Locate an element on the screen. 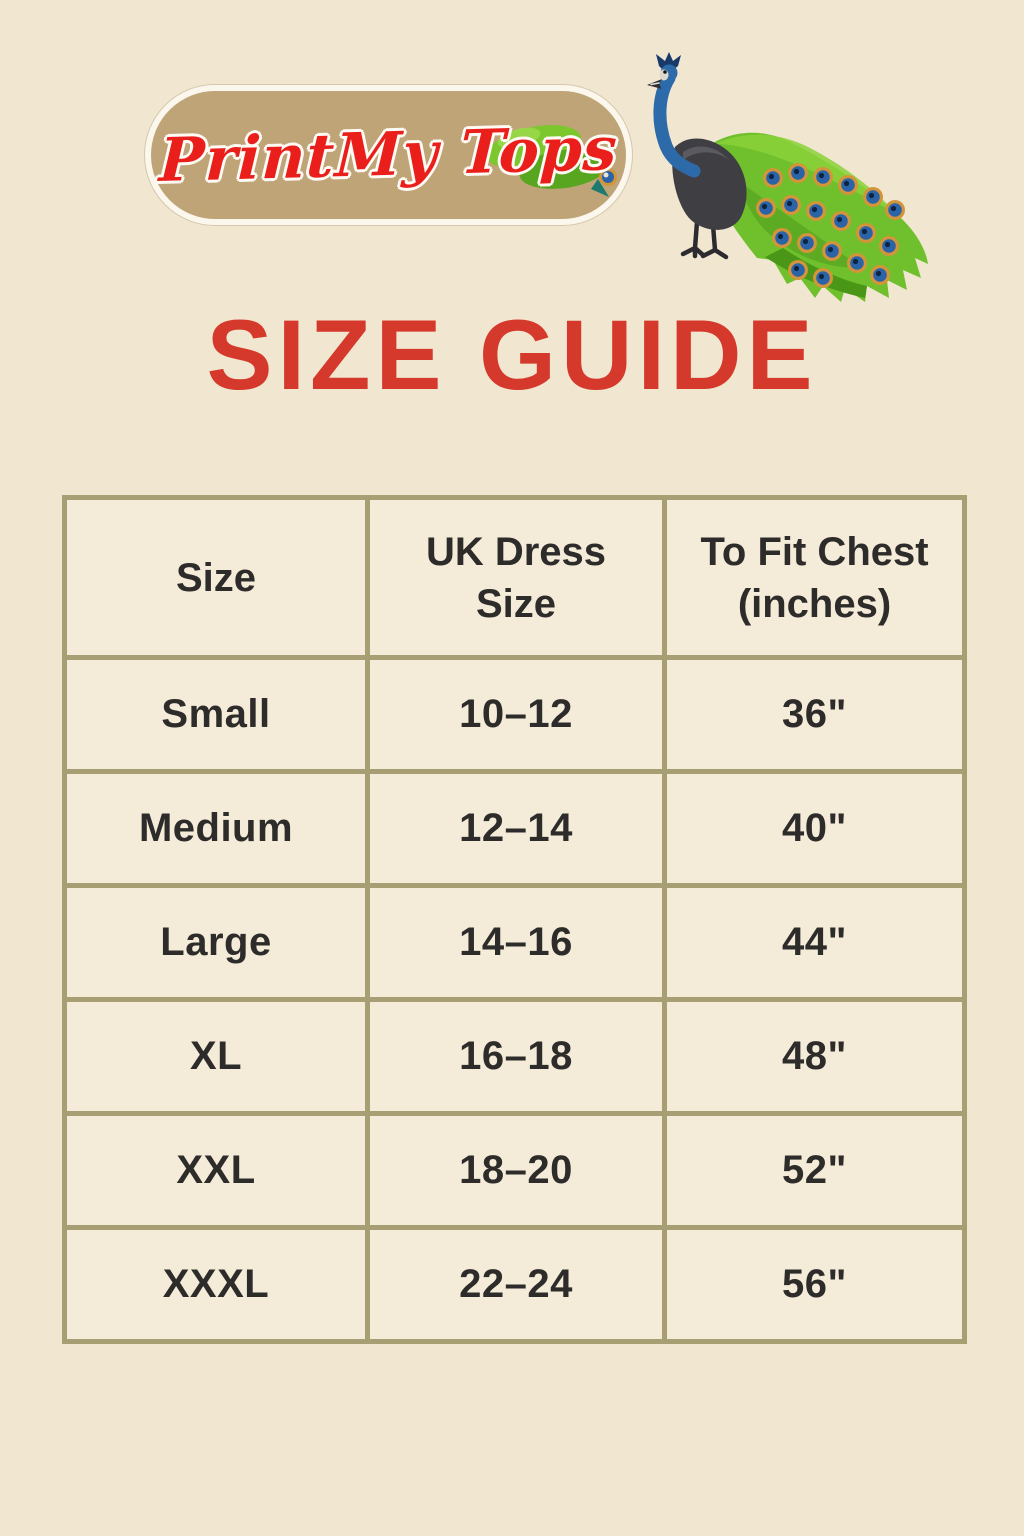 The width and height of the screenshot is (1024, 1536). cell-uk-dress-size: 16–18 is located at coordinates (516, 1056).